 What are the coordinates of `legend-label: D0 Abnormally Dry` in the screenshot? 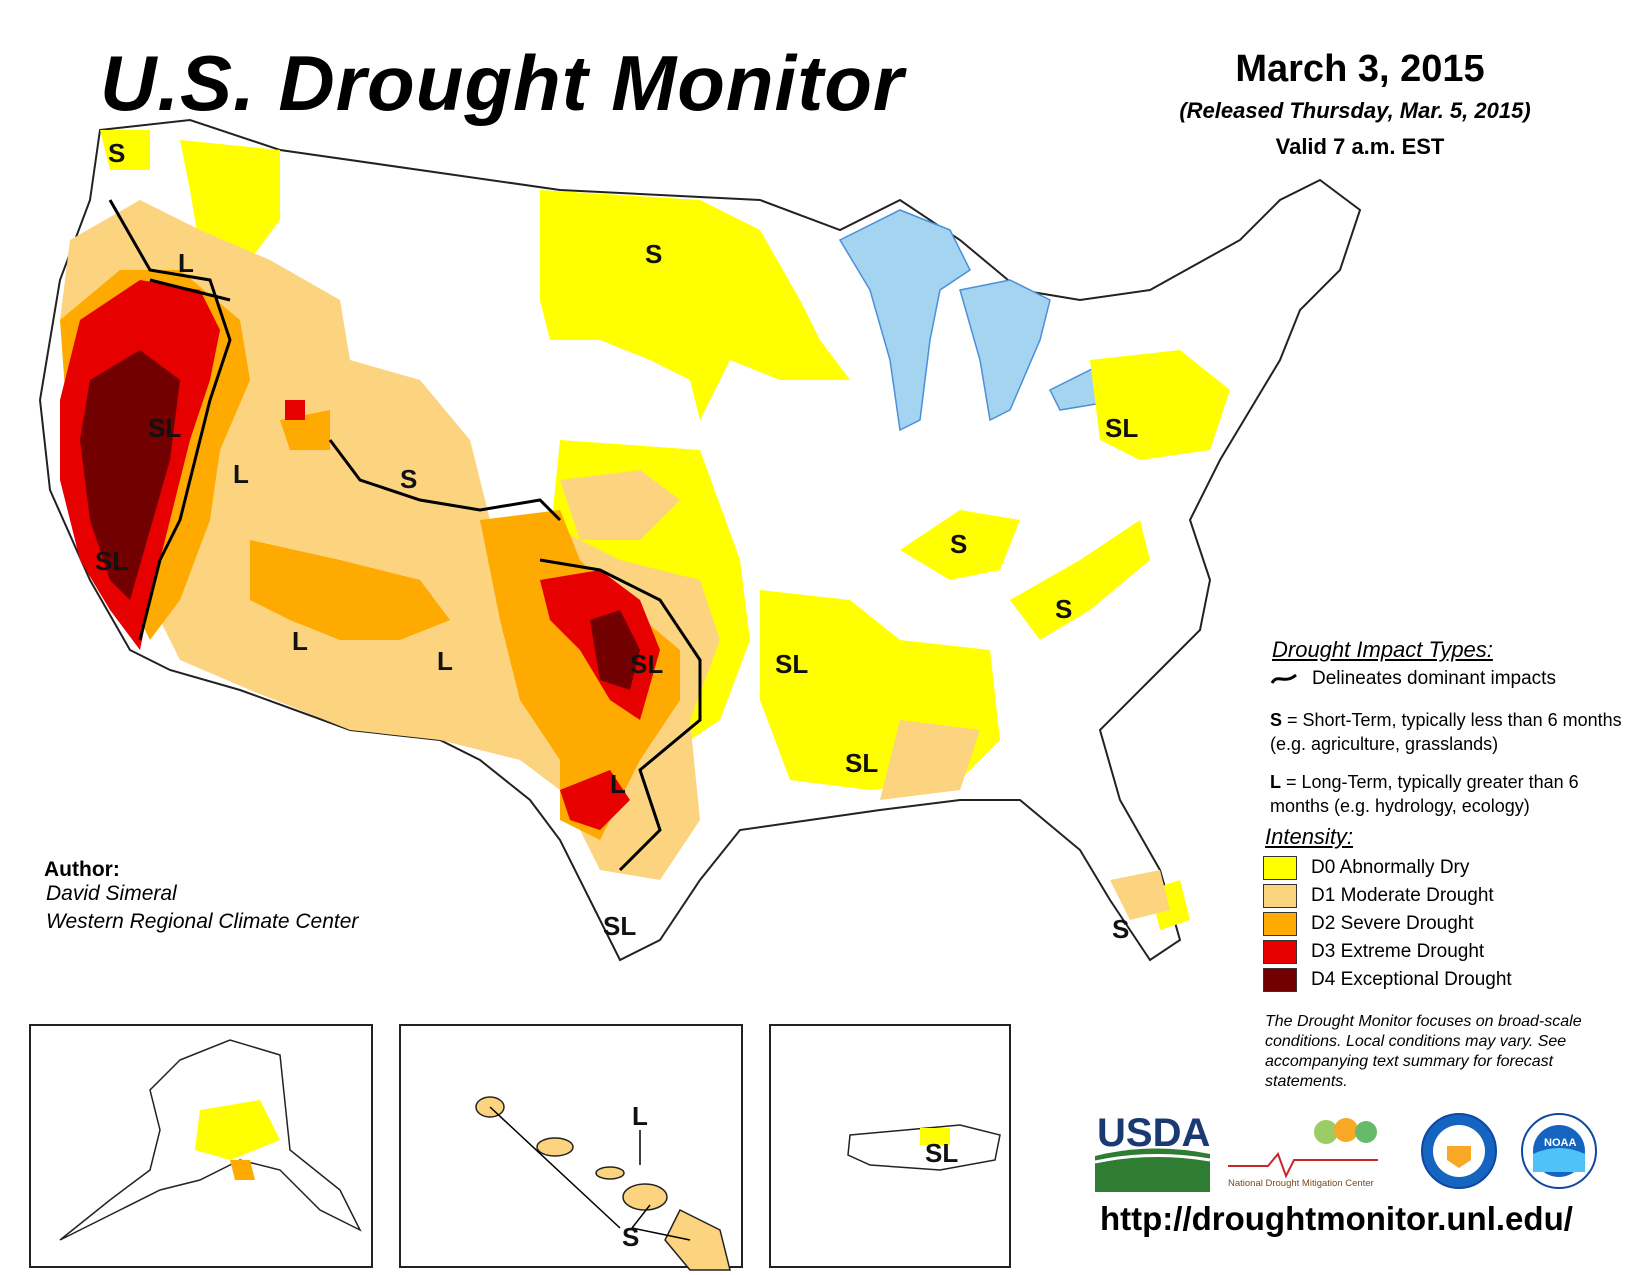 It's located at (1390, 867).